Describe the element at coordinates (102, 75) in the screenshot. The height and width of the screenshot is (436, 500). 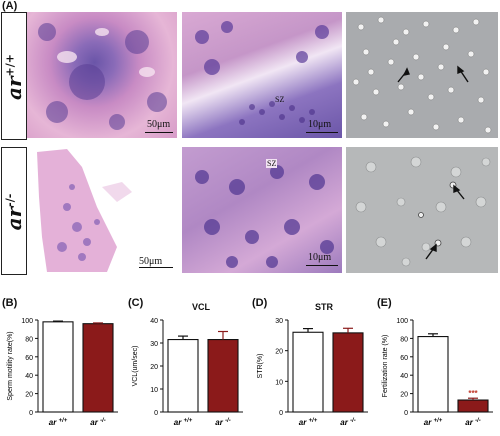
I see `histology-wt-low-mag: 50μm` at that location.